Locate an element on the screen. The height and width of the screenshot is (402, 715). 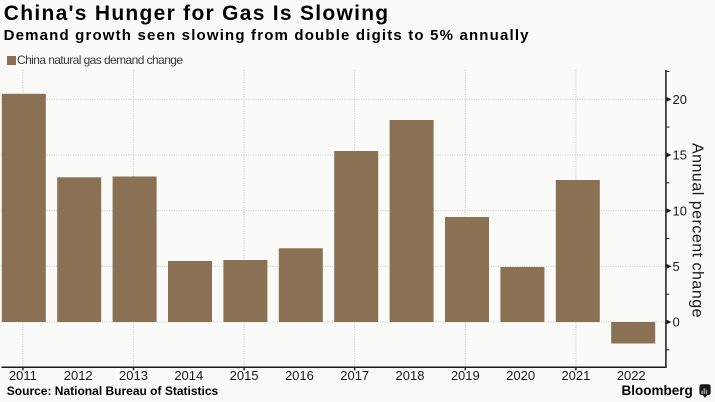
svg-text: Annual percent change is located at coordinates (697, 230).